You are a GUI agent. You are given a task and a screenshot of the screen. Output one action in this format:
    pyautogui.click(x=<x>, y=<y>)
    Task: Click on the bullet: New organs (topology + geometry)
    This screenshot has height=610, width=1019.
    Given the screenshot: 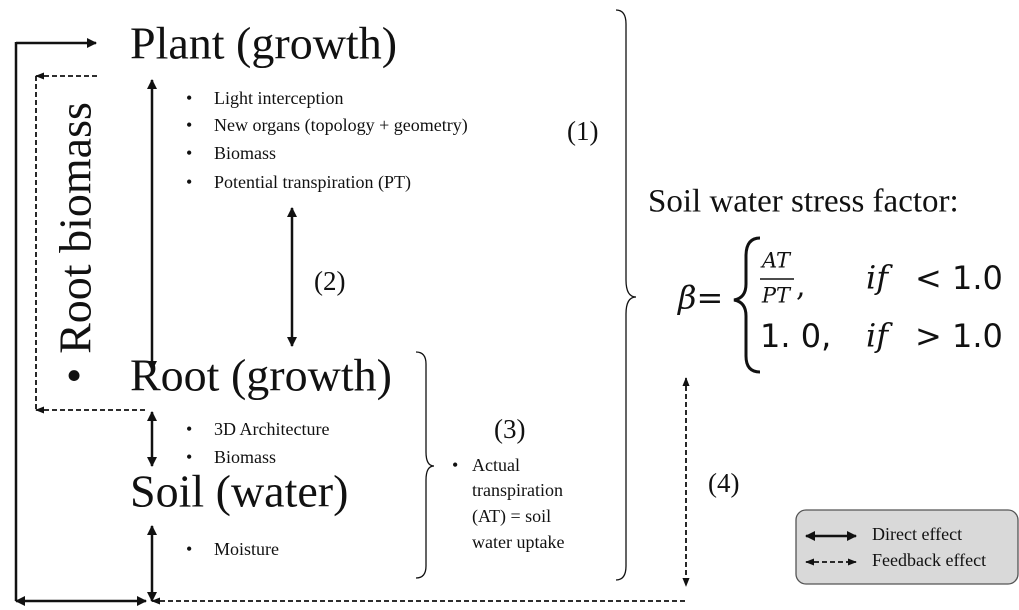 What is the action you would take?
    pyautogui.click(x=341, y=125)
    